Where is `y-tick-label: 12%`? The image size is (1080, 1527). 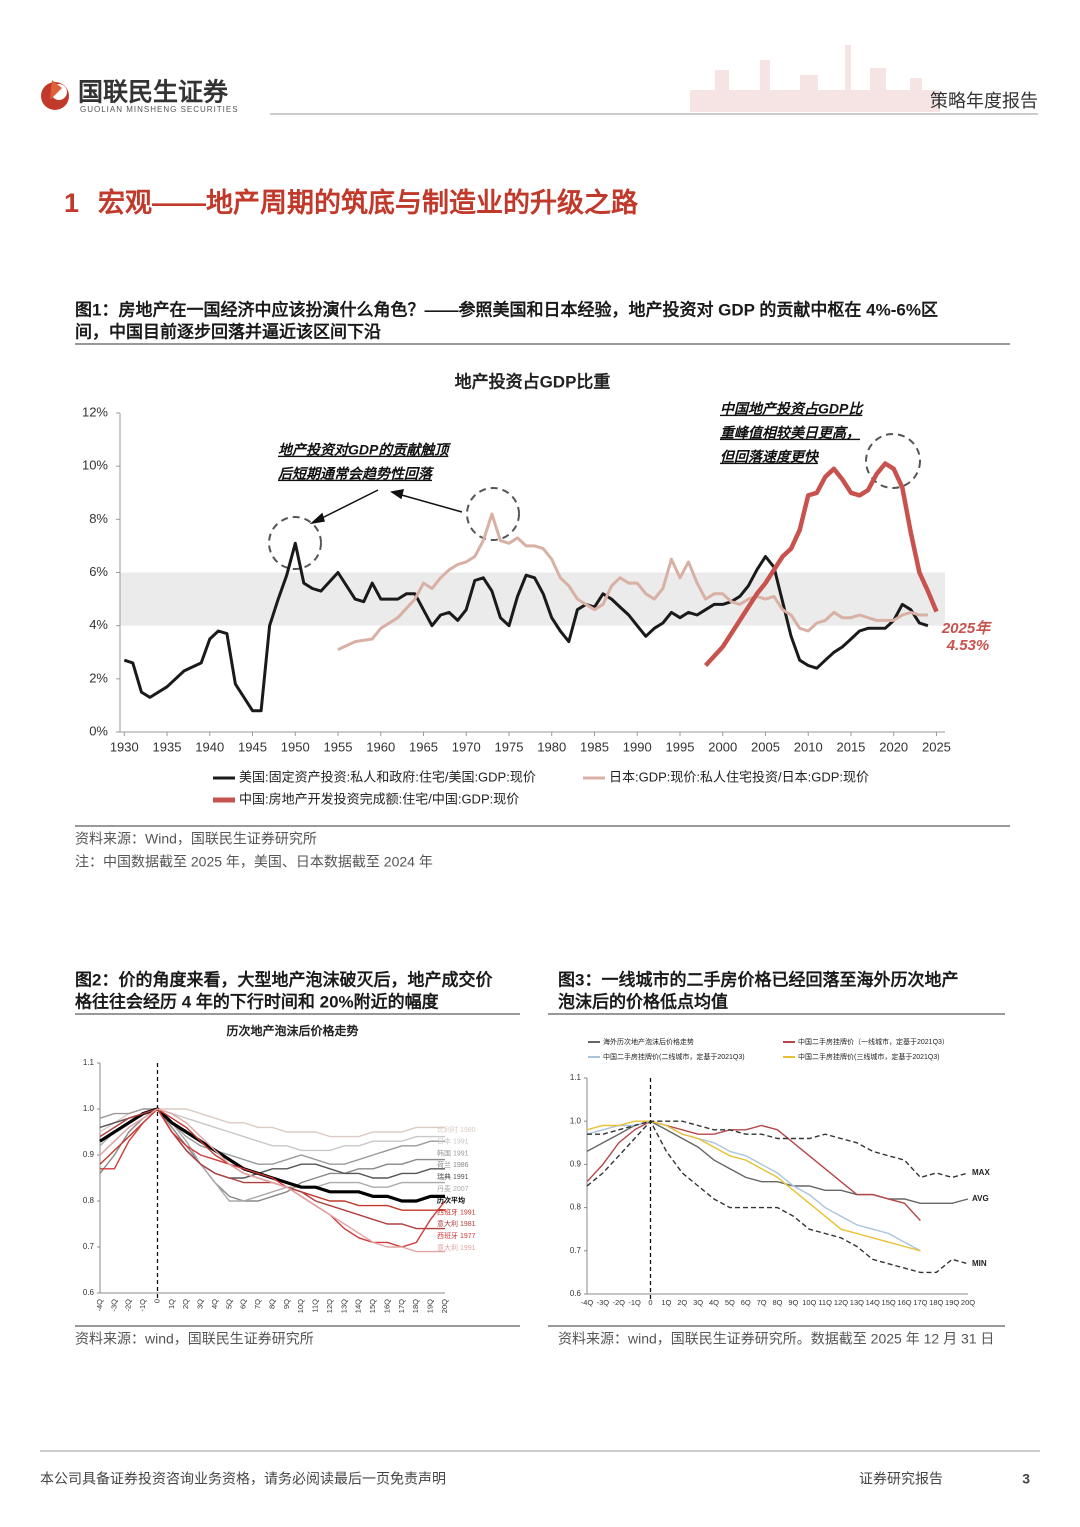
y-tick-label: 12% is located at coordinates (95, 411).